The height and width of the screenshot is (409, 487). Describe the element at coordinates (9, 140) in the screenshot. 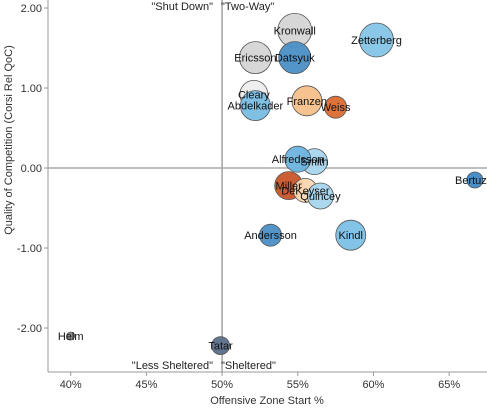

I see `y-axis-title: Quality of Competition (Corsi Rel QoC)` at that location.